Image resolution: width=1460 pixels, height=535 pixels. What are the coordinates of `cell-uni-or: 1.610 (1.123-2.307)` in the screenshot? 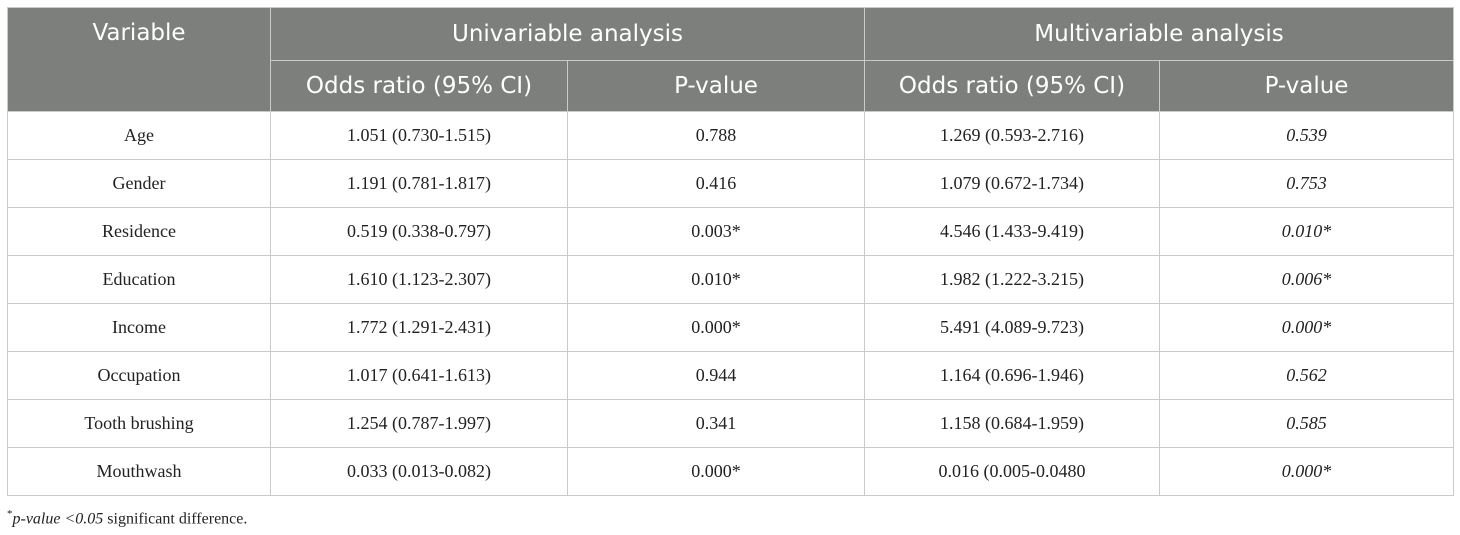 It's located at (419, 279).